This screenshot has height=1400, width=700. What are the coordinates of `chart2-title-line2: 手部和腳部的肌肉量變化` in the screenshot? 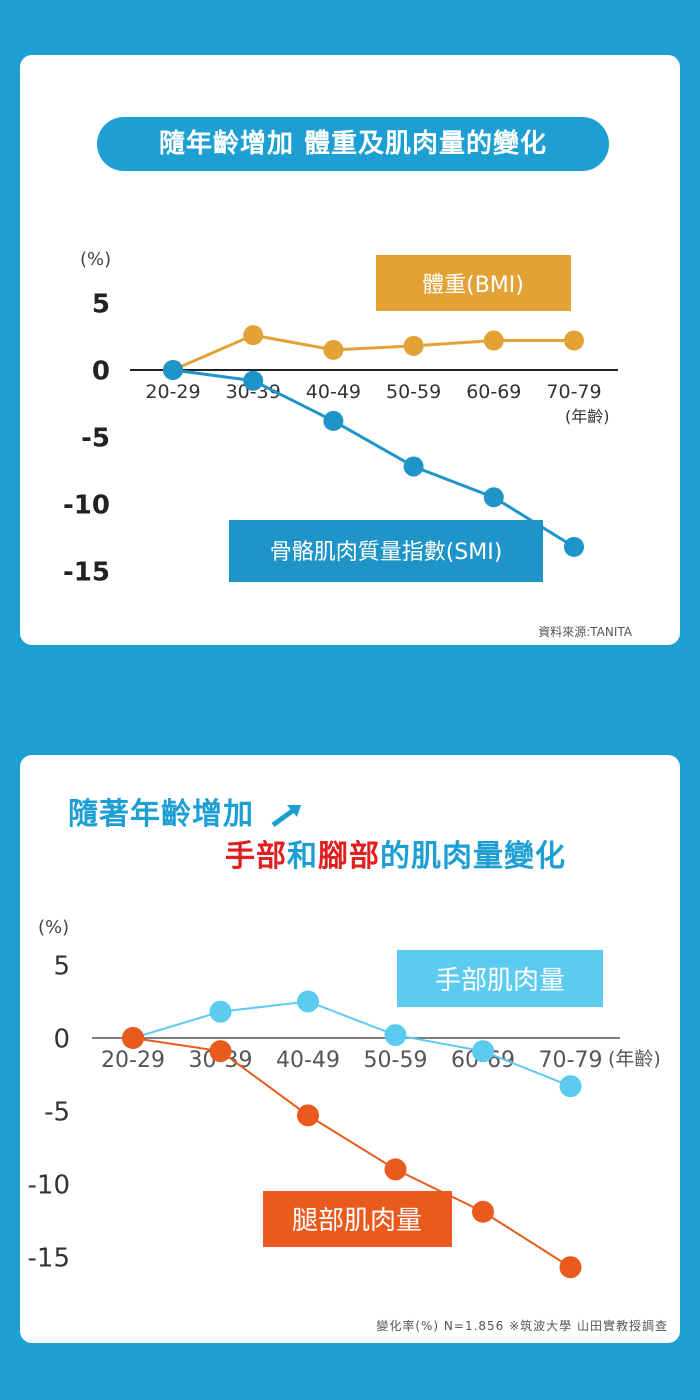 It's located at (395, 853).